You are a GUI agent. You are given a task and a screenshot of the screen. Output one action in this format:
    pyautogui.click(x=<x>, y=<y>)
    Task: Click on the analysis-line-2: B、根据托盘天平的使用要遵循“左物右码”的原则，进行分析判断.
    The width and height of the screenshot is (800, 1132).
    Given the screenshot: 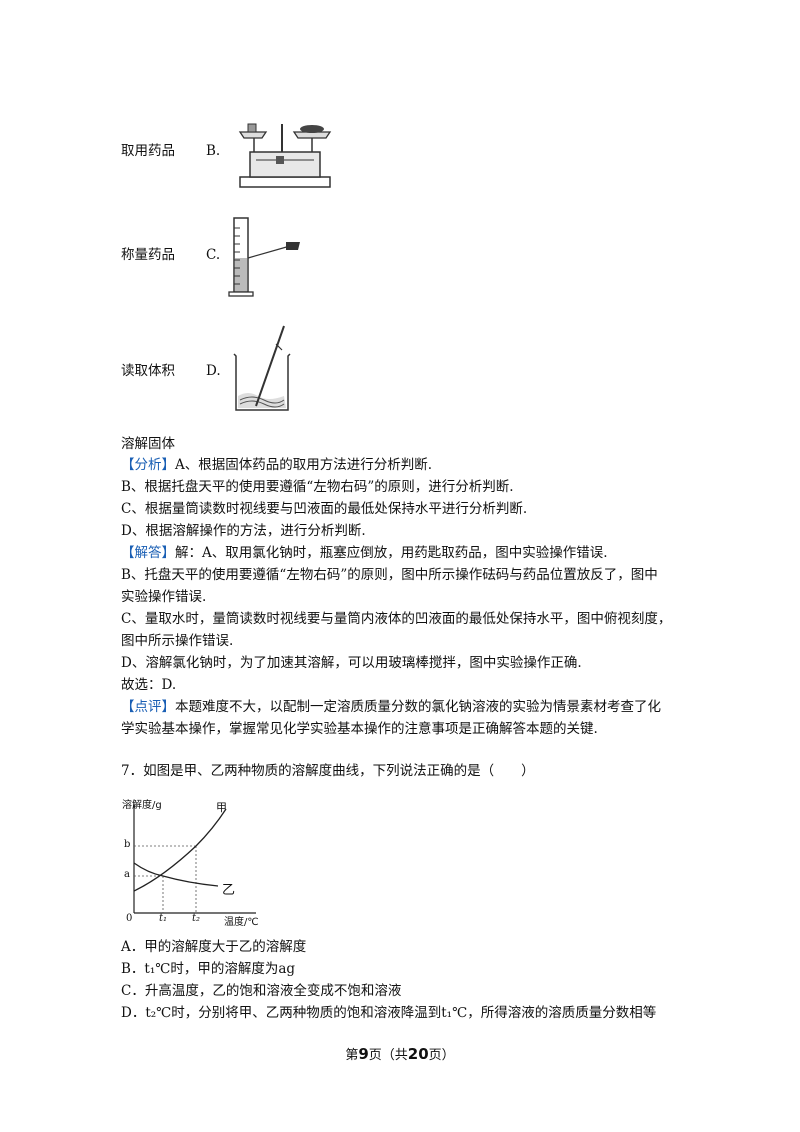 What is the action you would take?
    pyautogui.click(x=317, y=487)
    